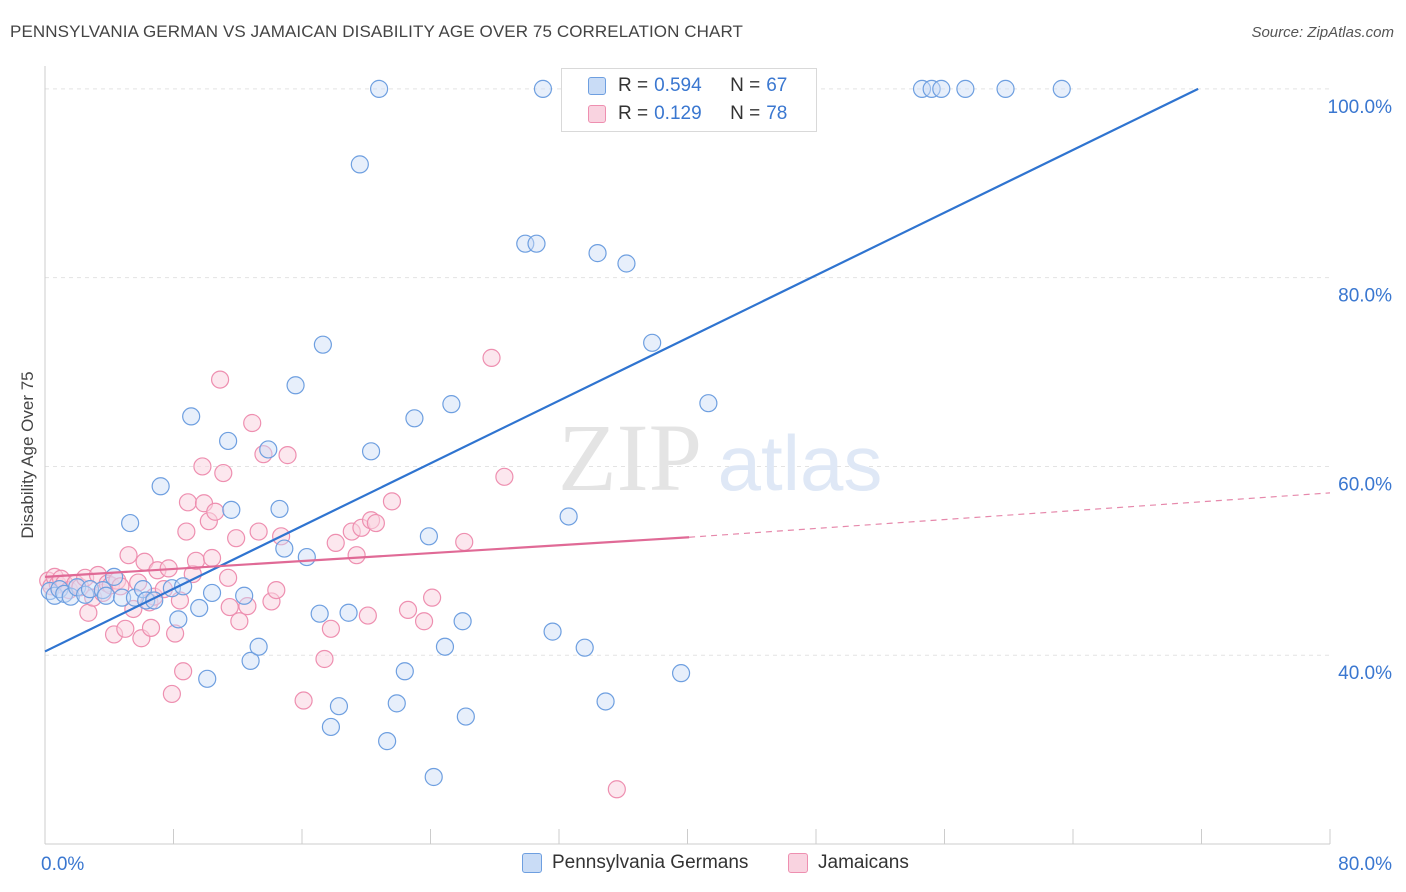 This screenshot has height=892, width=1406. What do you see at coordinates (798, 863) in the screenshot?
I see `bottom-legend-swatch-pink` at bounding box center [798, 863].